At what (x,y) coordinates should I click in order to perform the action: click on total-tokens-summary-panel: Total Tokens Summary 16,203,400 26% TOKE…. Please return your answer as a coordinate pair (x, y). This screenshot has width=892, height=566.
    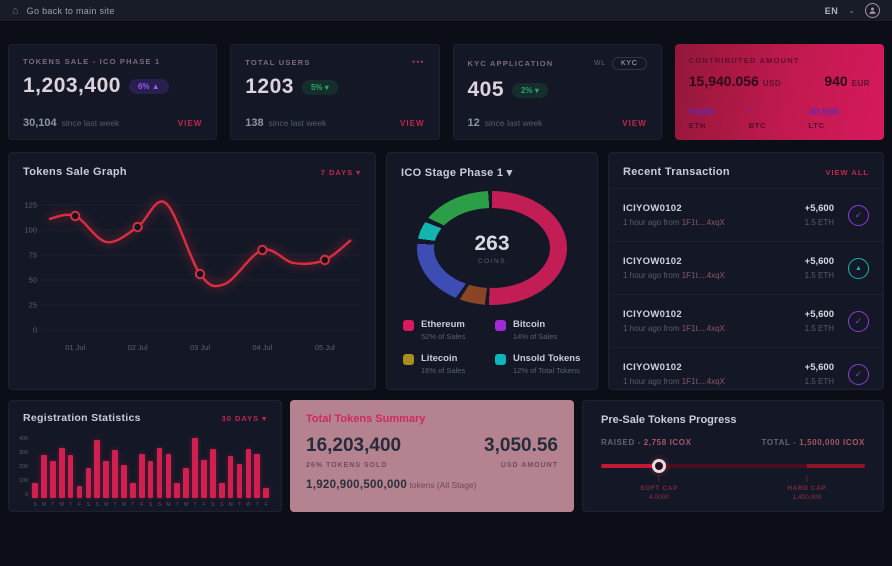
    Looking at the image, I should click on (432, 456).